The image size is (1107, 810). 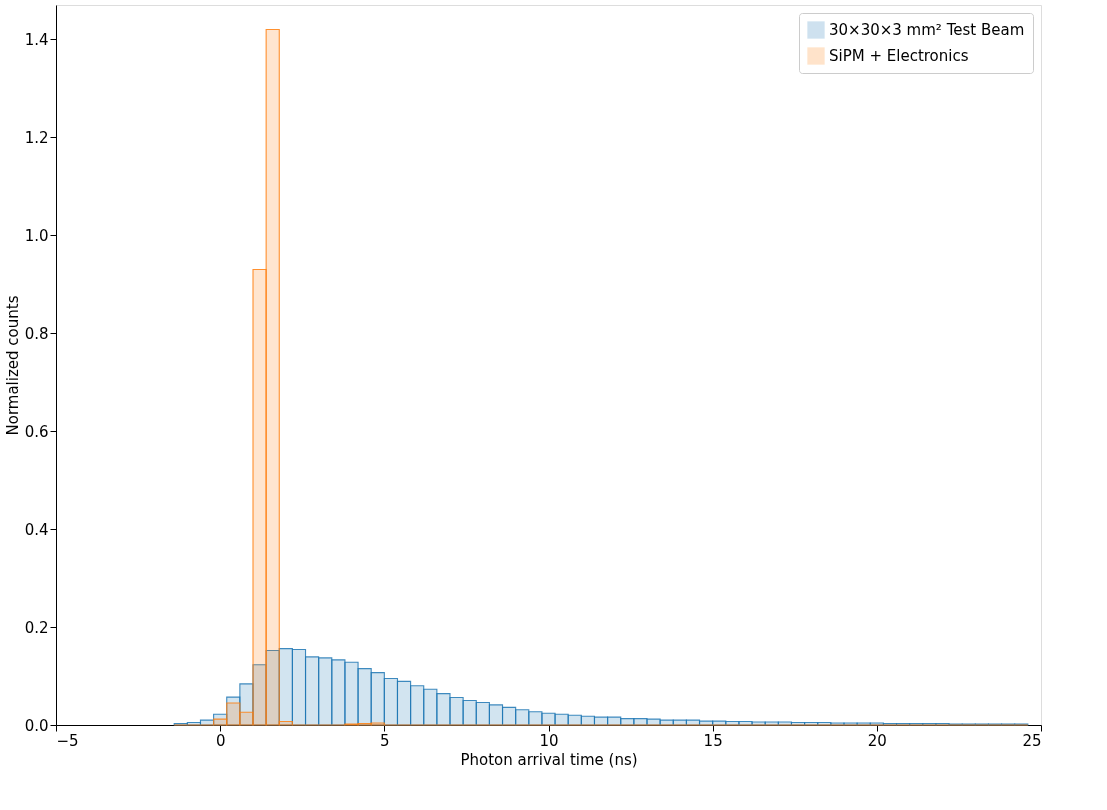 What do you see at coordinates (385, 740) in the screenshot?
I see `x-tick-label: 5` at bounding box center [385, 740].